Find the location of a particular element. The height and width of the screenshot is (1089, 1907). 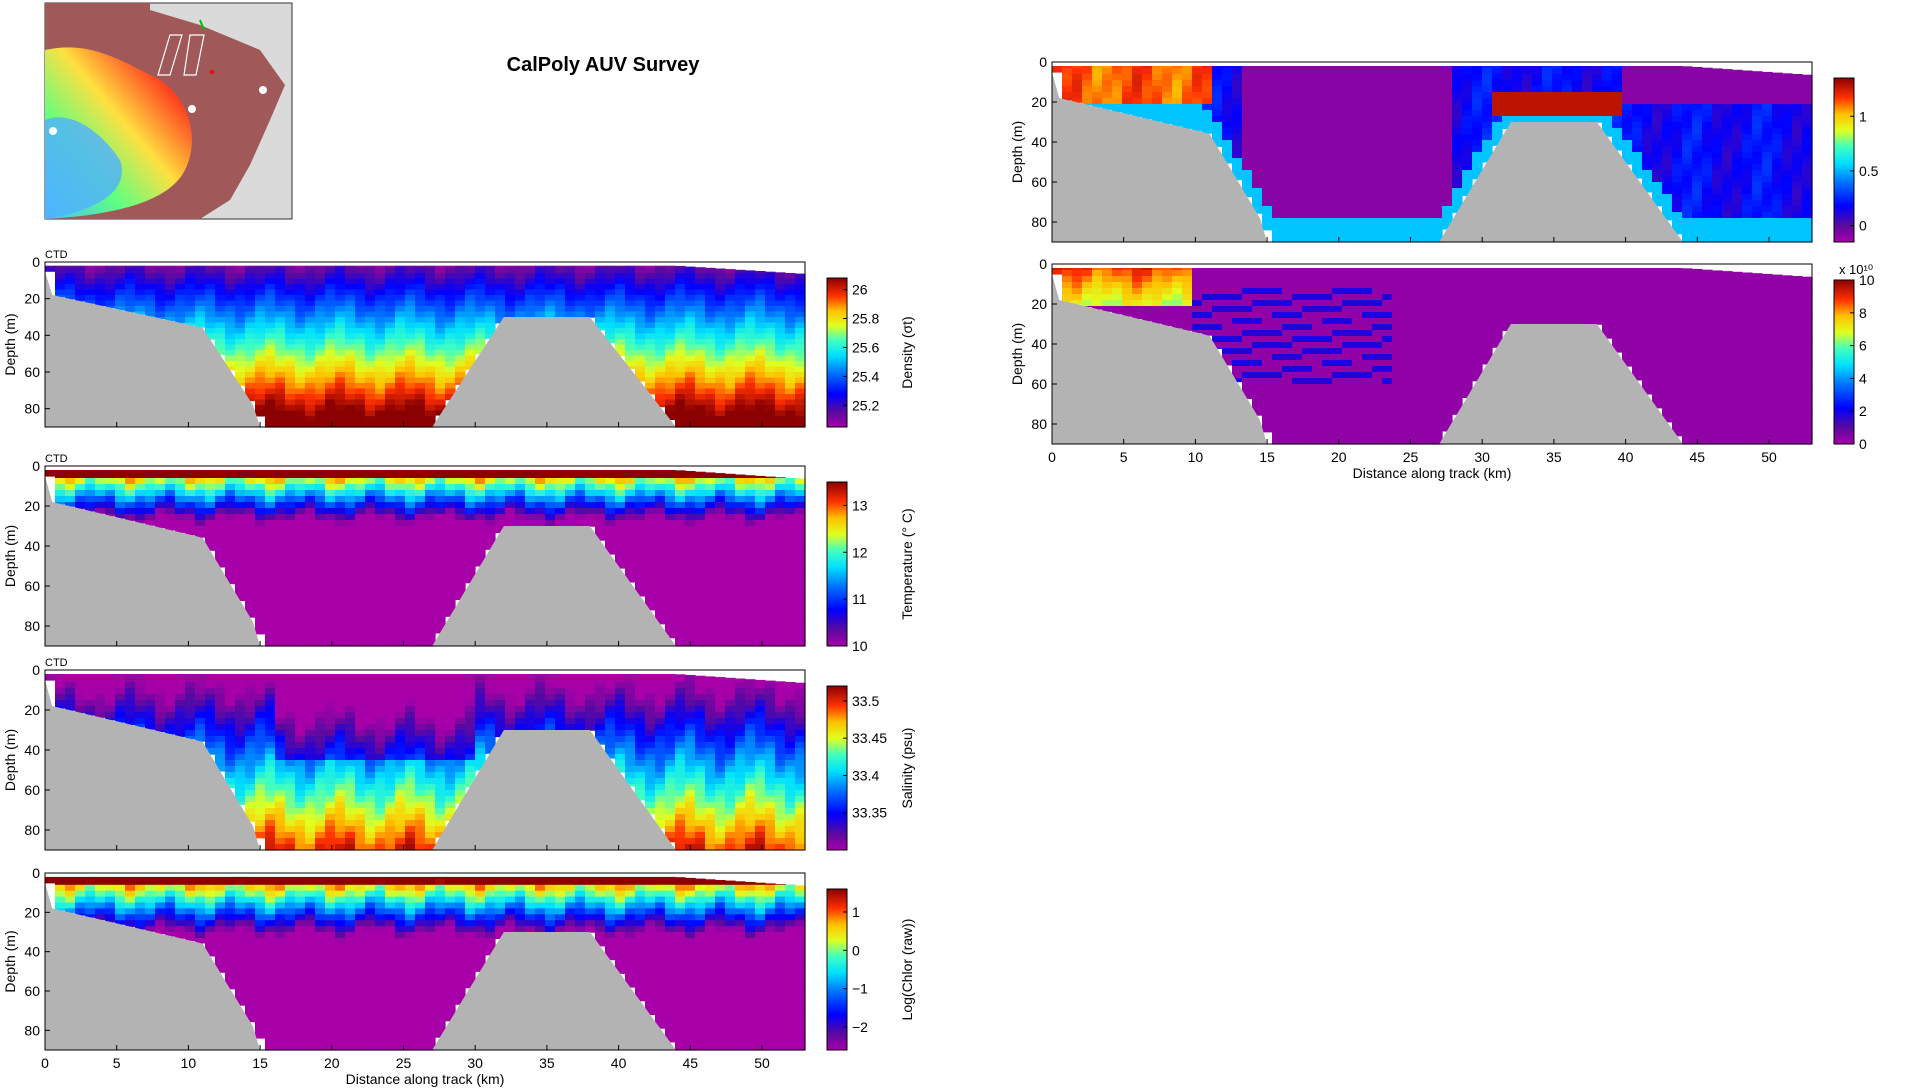

y-tick-label: 60 is located at coordinates (32, 372).